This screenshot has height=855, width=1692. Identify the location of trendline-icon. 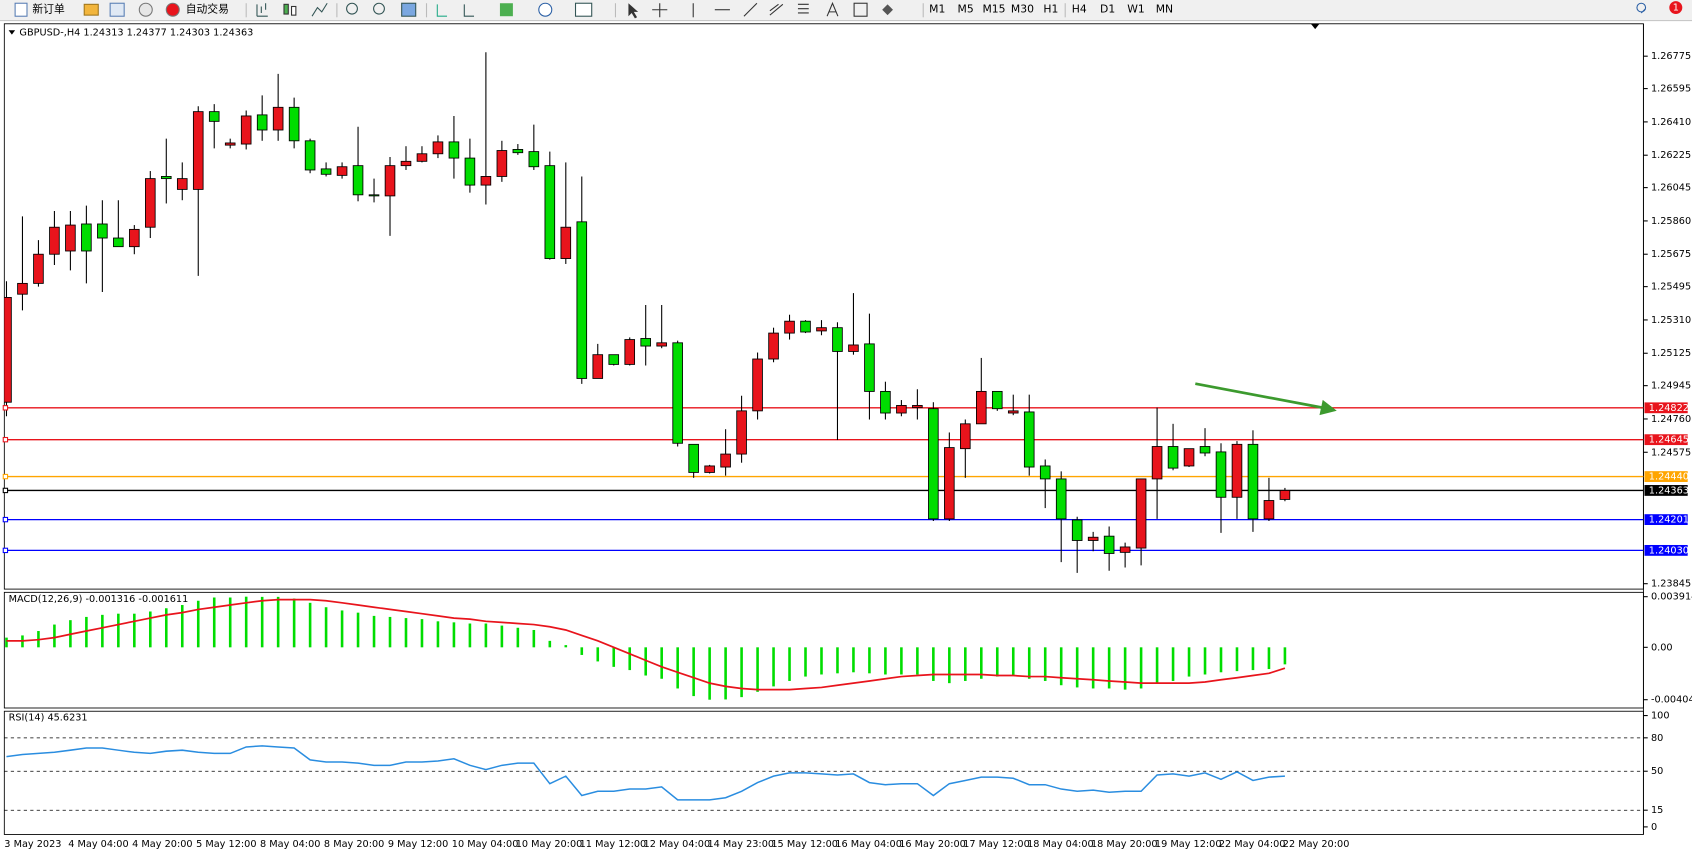
(750, 9).